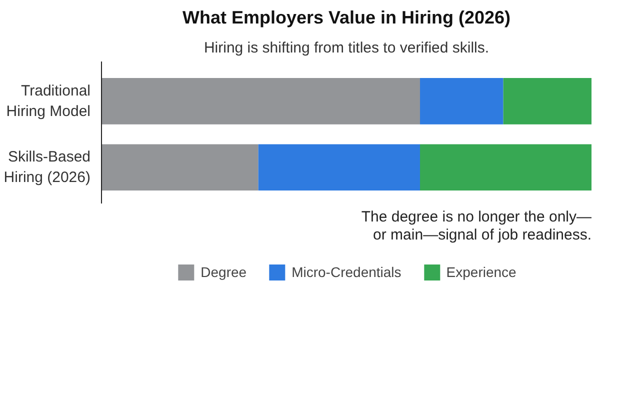  I want to click on chart-subtitle: Hiring is shifting from titles to verified skills., so click(347, 48).